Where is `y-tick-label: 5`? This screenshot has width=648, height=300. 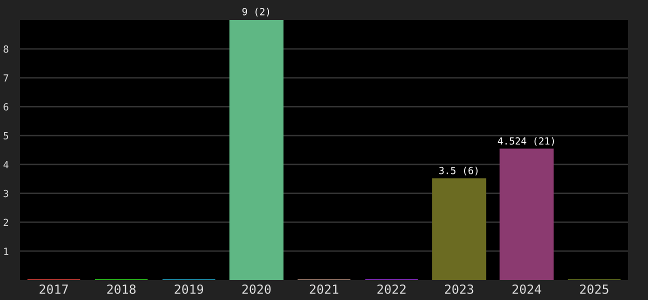 y-tick-label: 5 is located at coordinates (6, 136).